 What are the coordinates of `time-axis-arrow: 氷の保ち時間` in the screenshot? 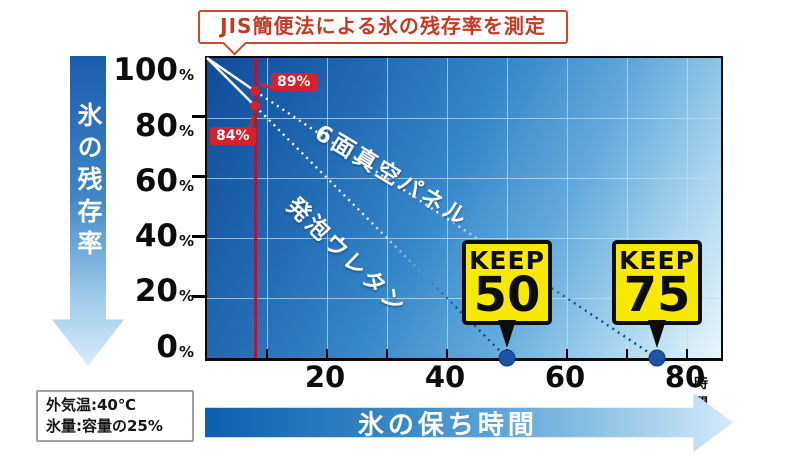 It's located at (469, 422).